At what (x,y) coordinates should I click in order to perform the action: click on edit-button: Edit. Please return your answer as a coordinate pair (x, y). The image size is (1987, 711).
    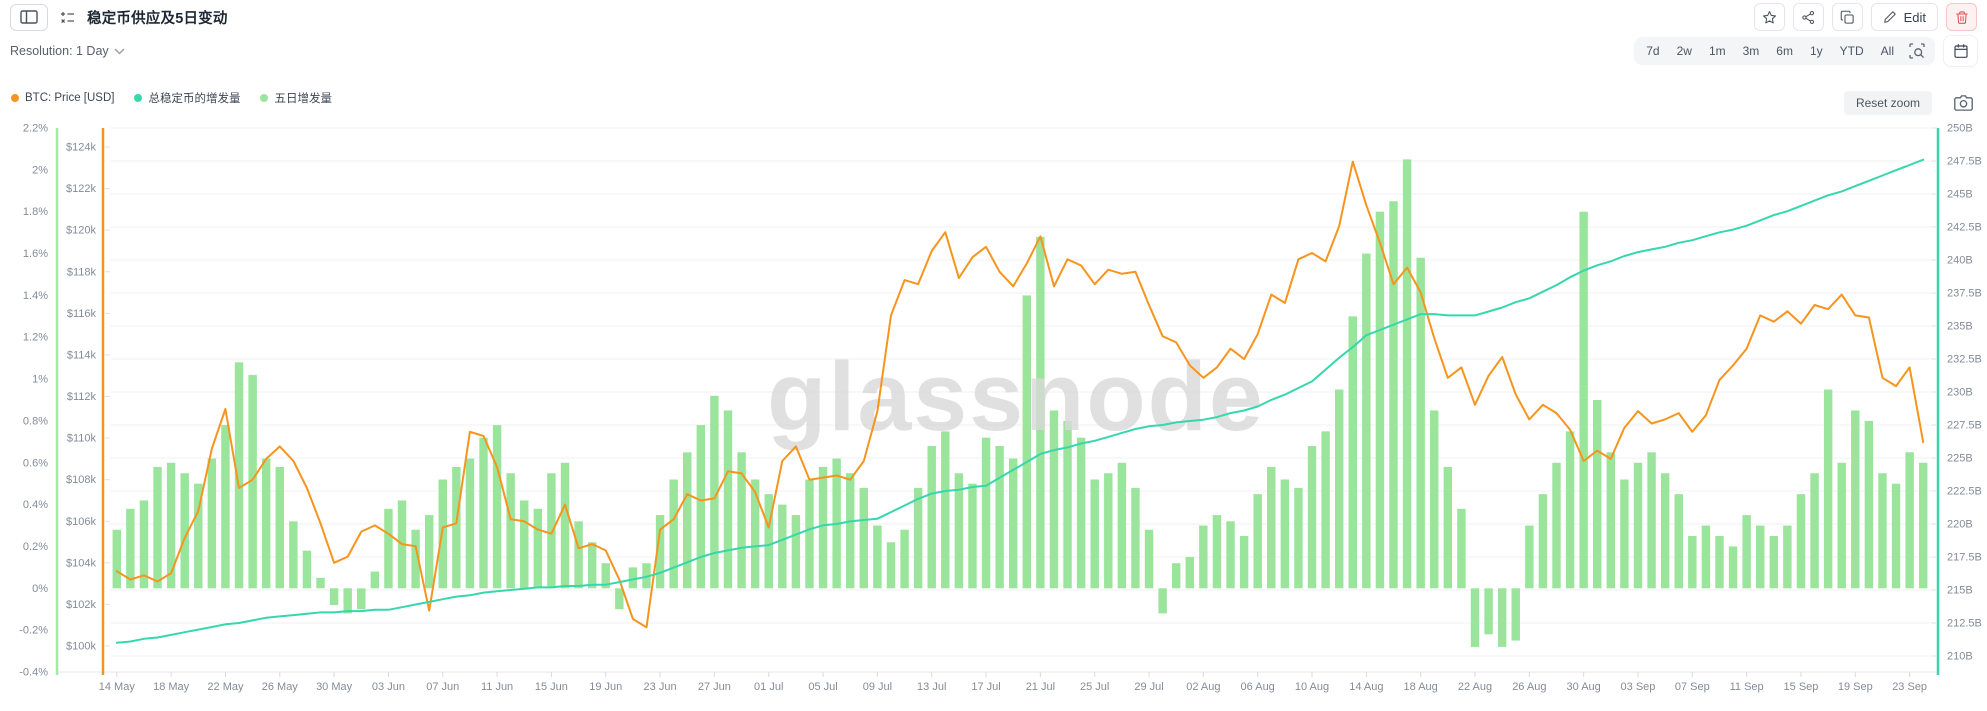
    Looking at the image, I should click on (1904, 17).